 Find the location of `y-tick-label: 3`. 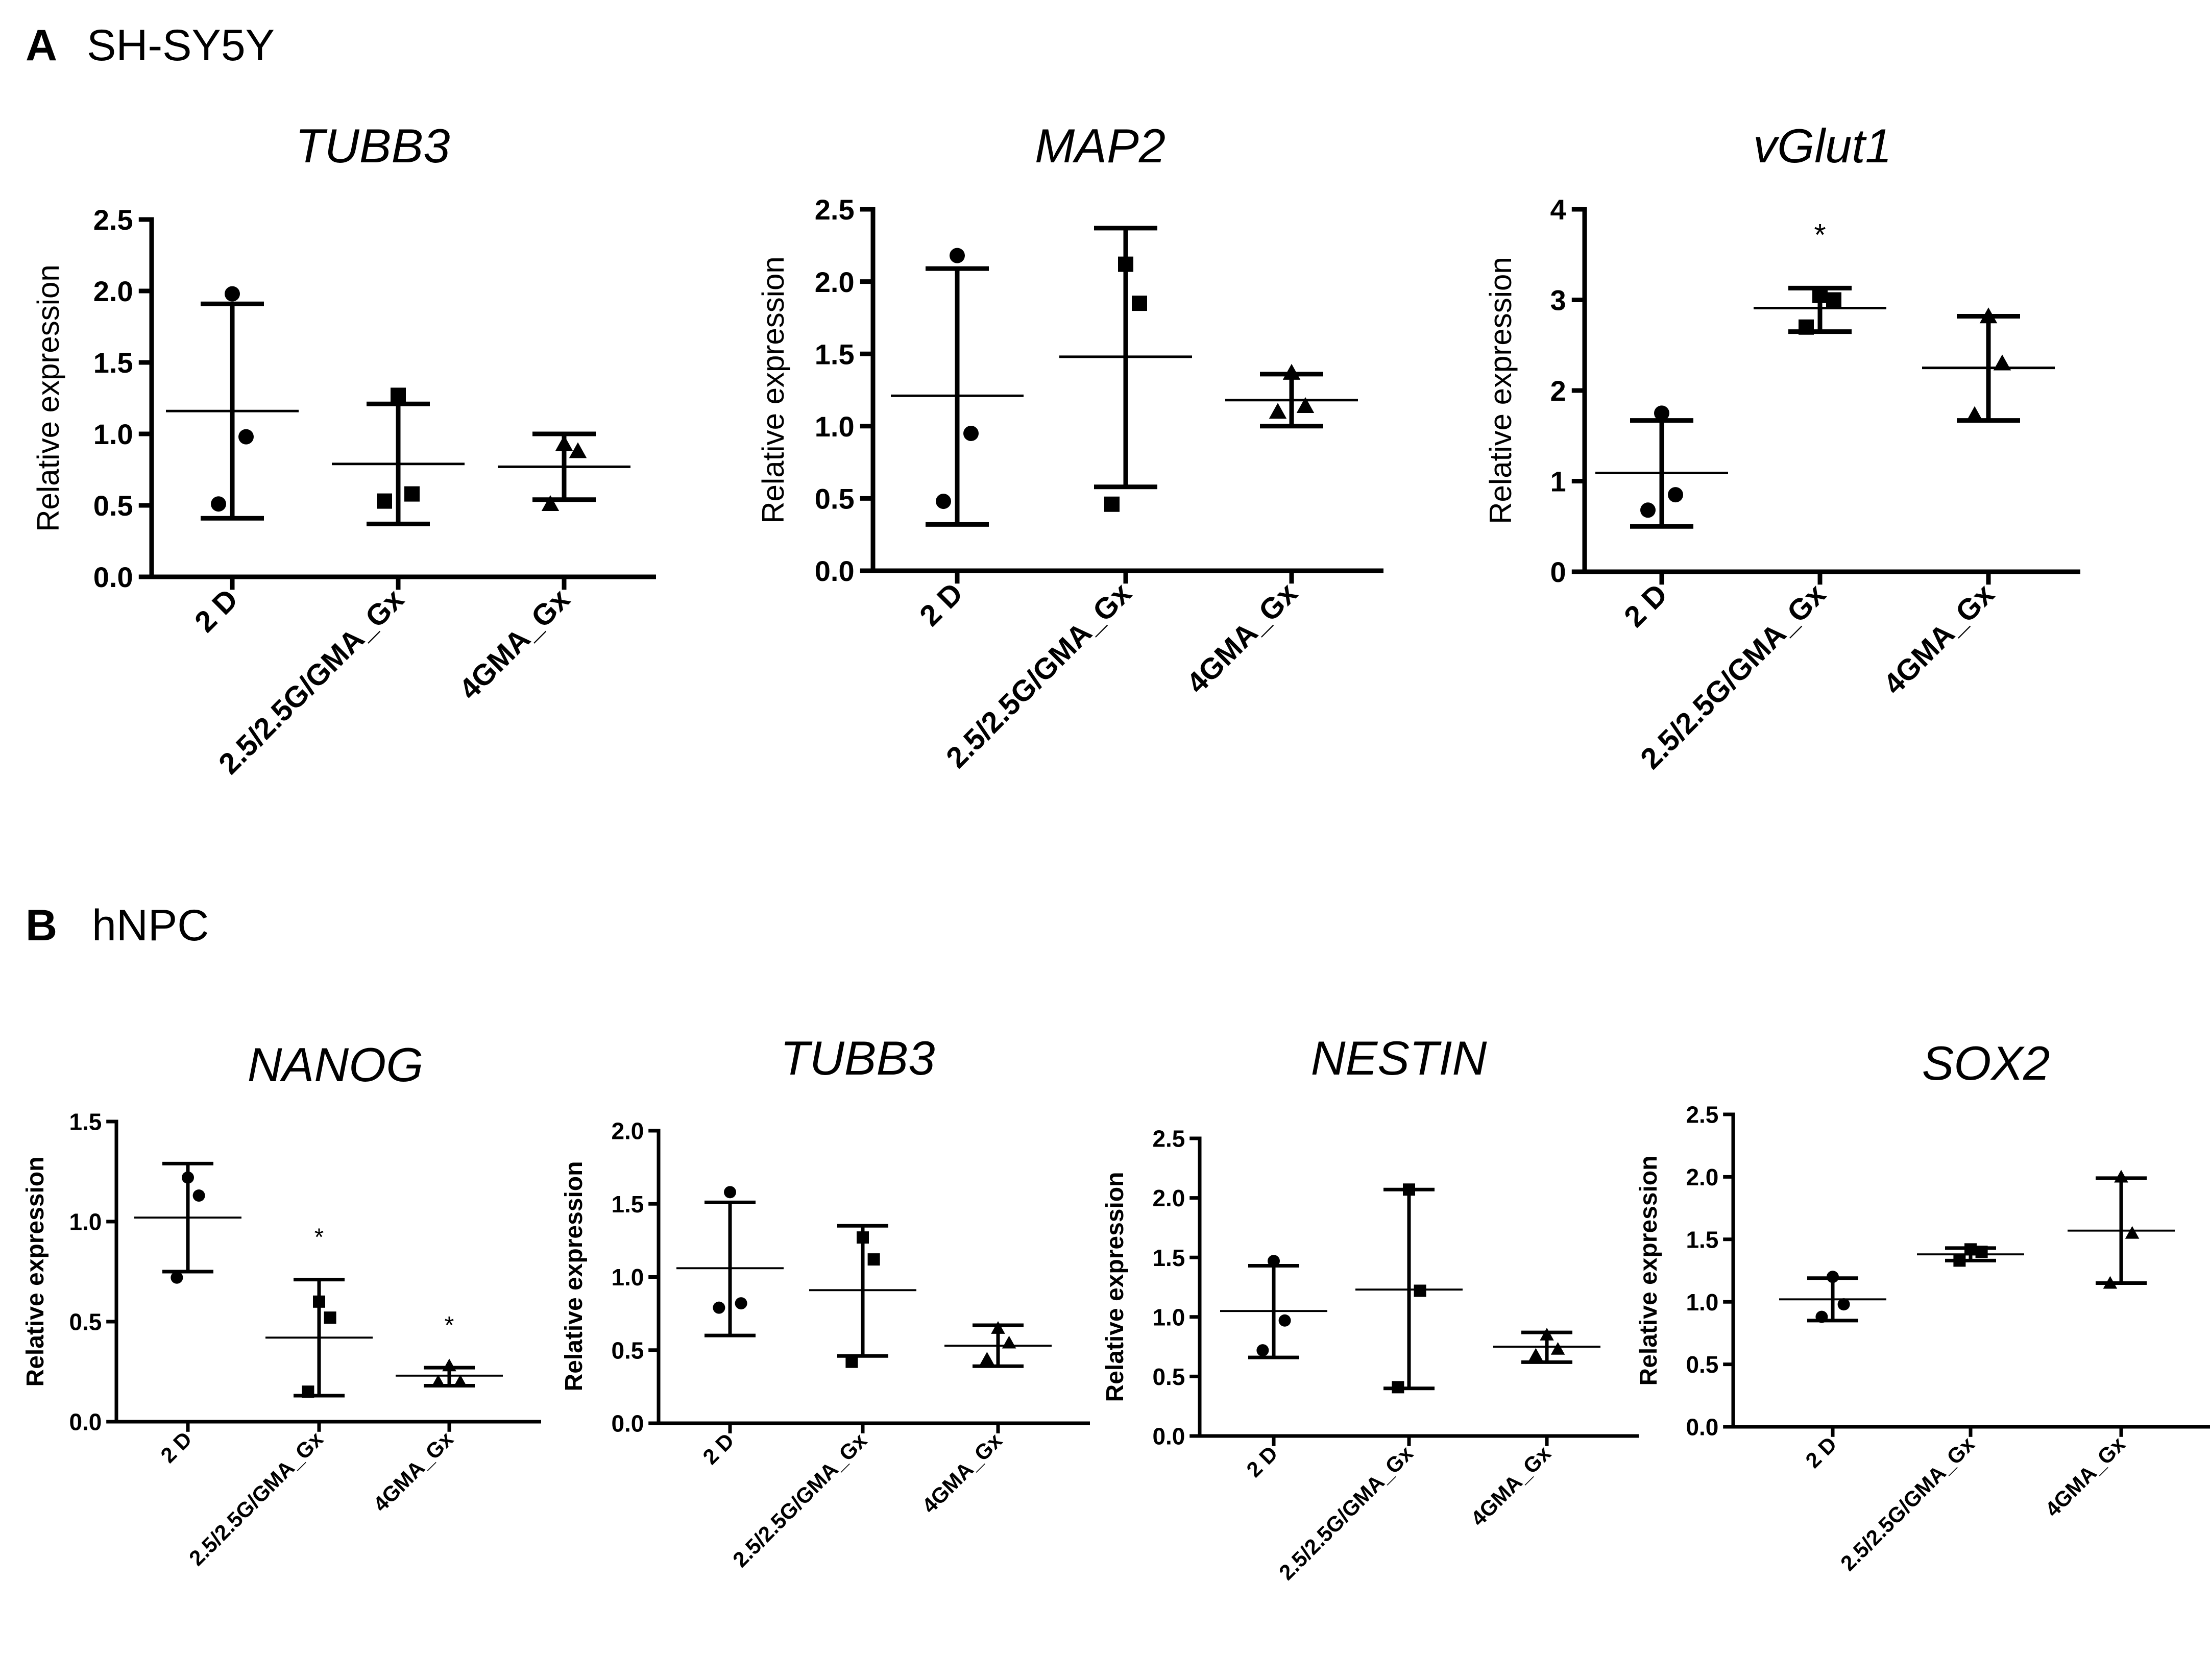

y-tick-label: 3 is located at coordinates (1558, 300).